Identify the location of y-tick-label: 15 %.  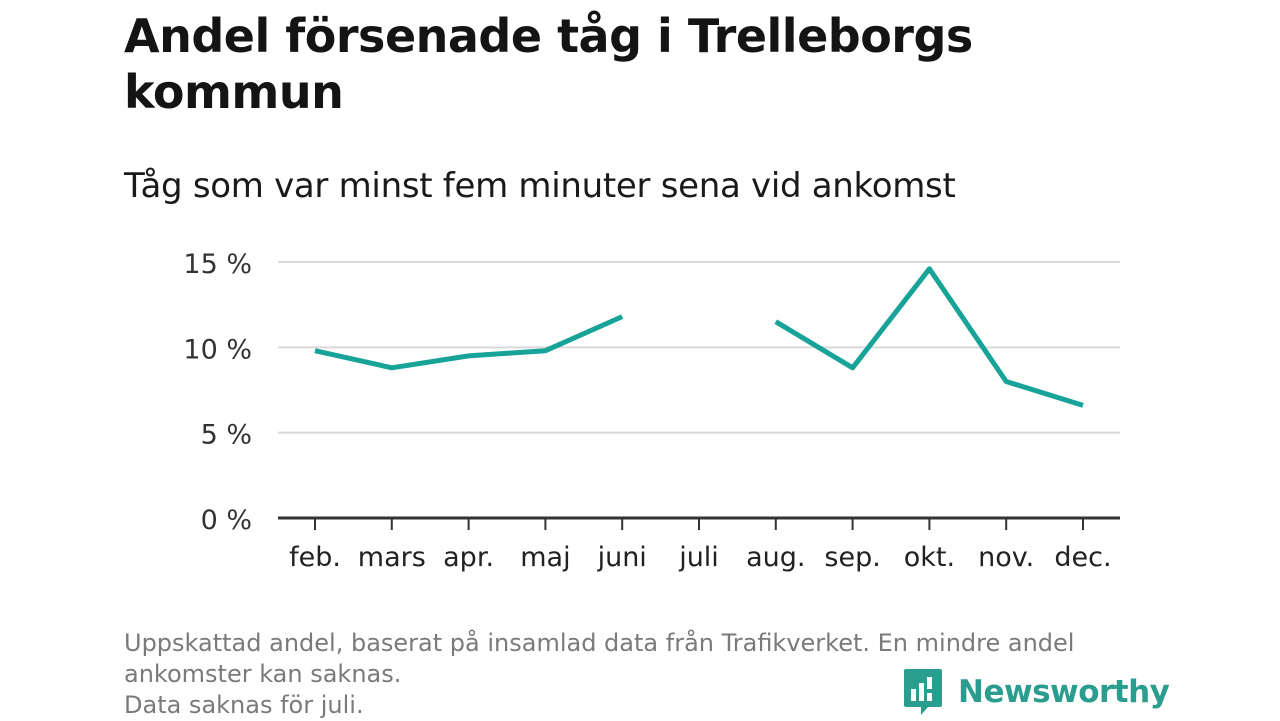
(217, 264).